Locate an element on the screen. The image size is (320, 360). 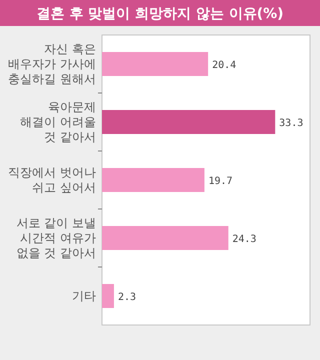
data-label: 19.7 is located at coordinates (220, 181).